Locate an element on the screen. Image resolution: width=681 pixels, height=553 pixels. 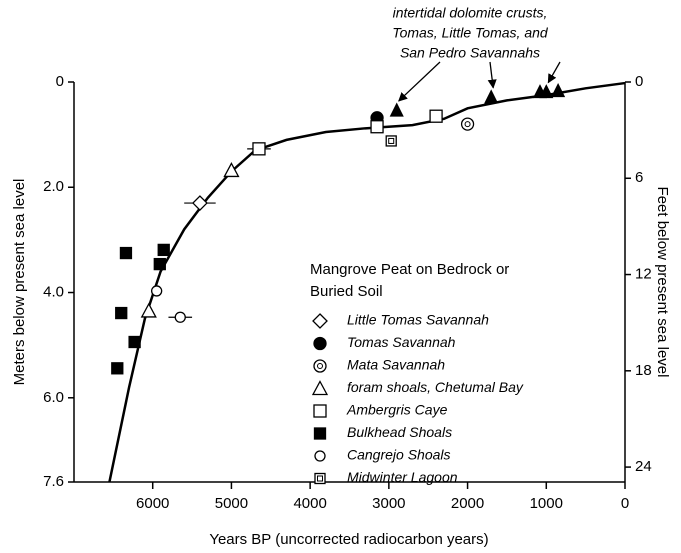
legend-title: Buried Soil is located at coordinates (346, 291).